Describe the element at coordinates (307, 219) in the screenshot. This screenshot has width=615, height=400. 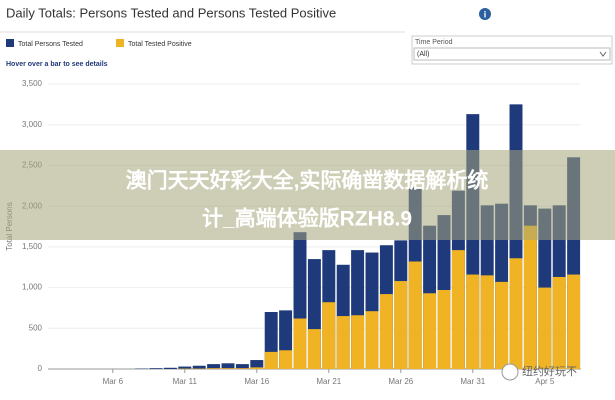
I see `banner-line: 计_高端体验版RZH8.9` at that location.